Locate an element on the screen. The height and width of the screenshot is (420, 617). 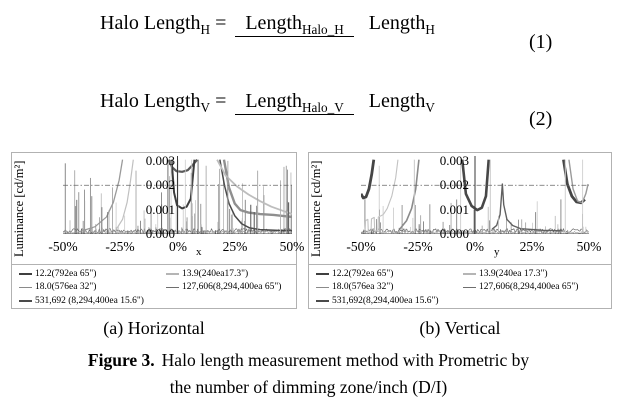
subcaption-horizontal: (a) Horizontal is located at coordinates (154, 328).